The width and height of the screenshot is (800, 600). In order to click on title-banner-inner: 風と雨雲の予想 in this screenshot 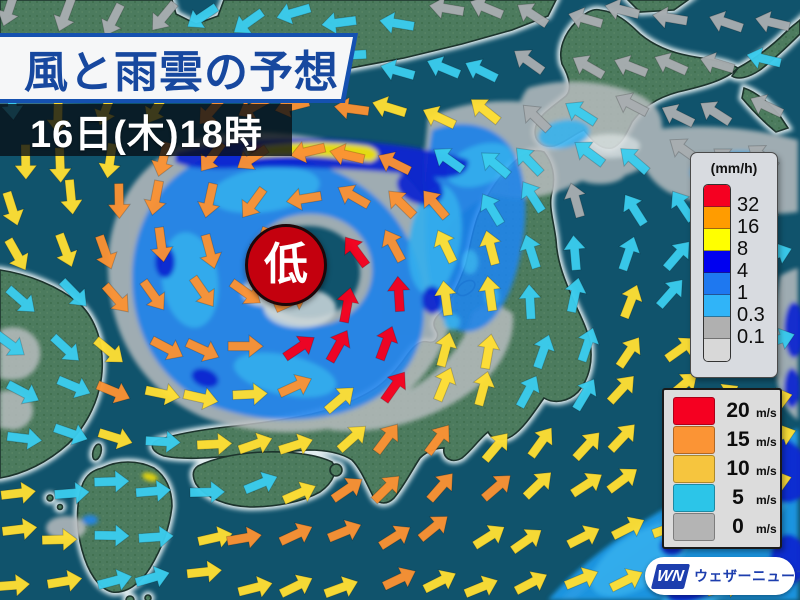, I will do `click(176, 68)`.